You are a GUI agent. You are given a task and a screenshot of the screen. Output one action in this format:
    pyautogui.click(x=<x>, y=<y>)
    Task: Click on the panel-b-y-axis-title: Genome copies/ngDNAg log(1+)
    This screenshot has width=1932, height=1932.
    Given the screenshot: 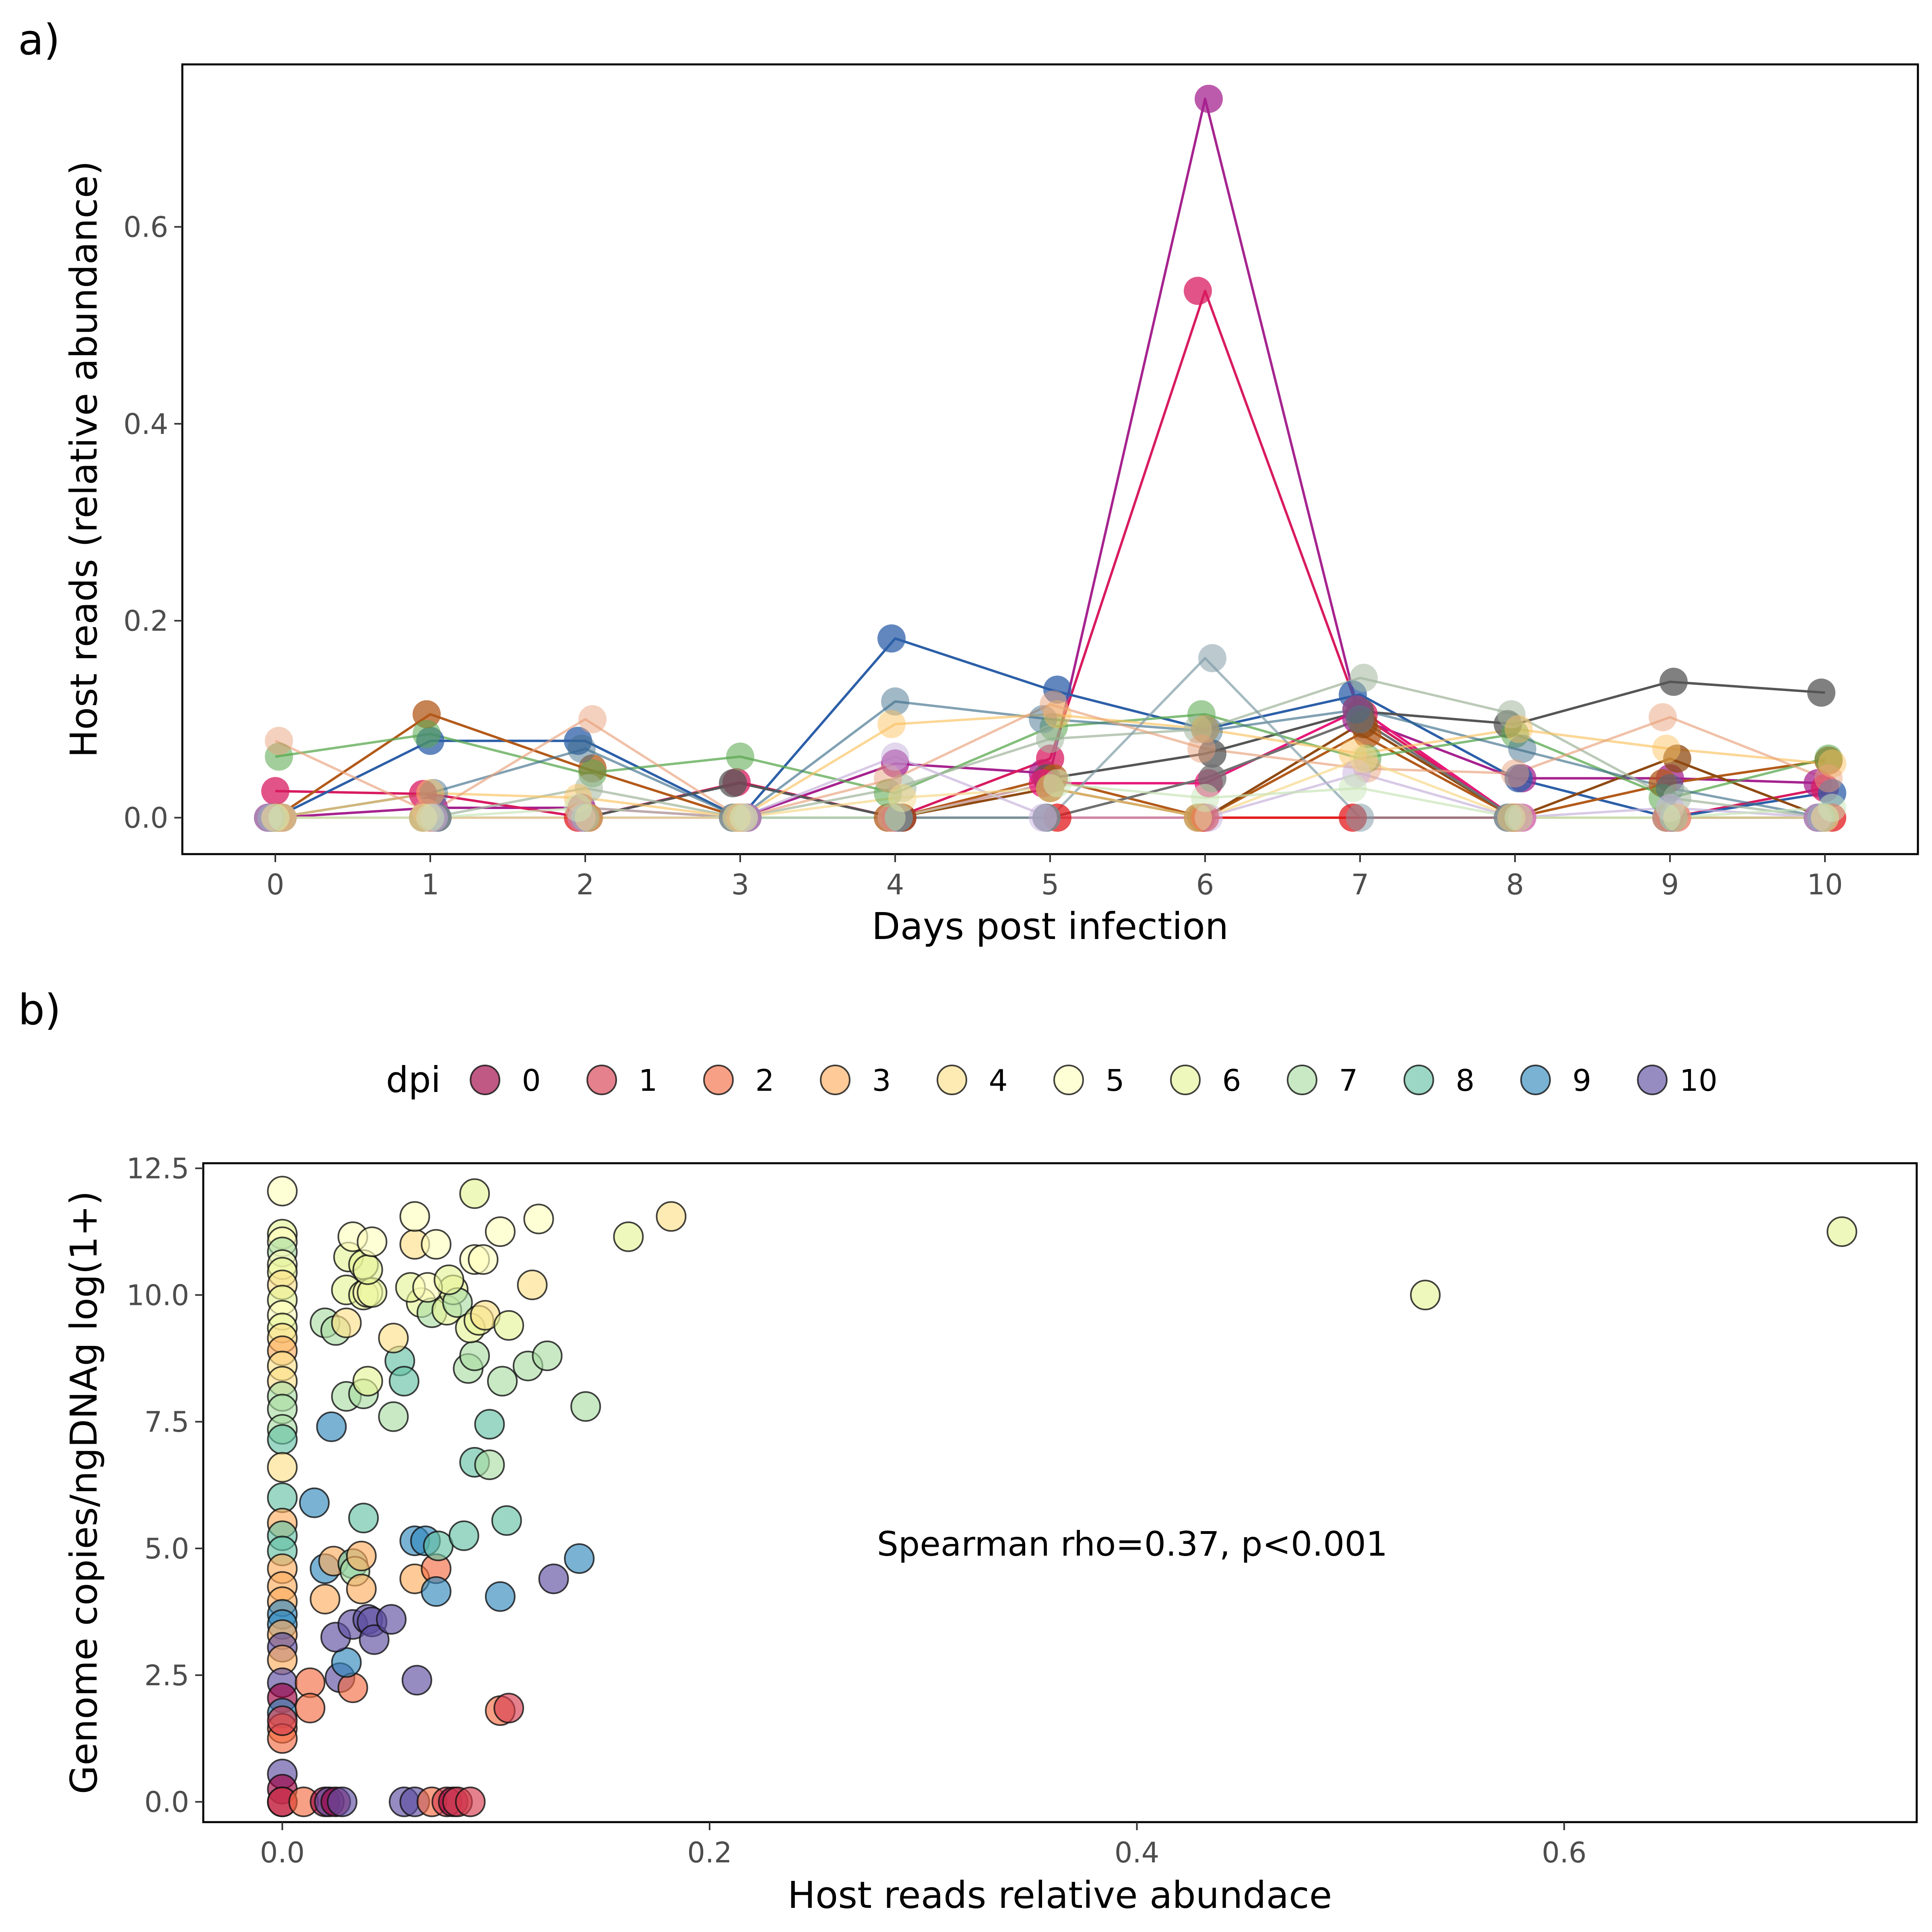 What is the action you would take?
    pyautogui.click(x=83, y=1492)
    